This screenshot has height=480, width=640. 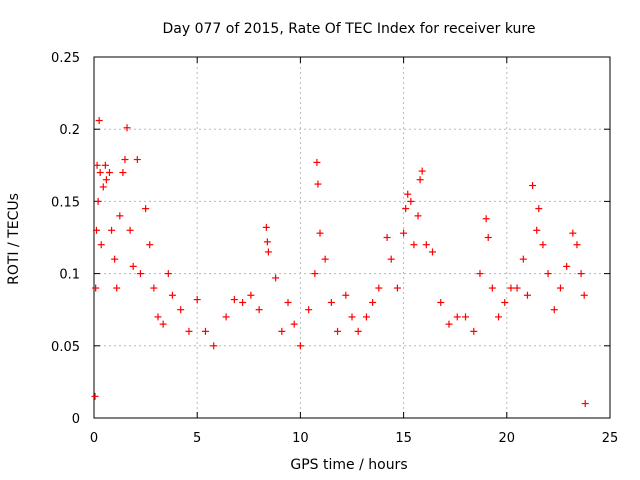 What do you see at coordinates (197, 438) in the screenshot?
I see `x-tick-label-1: 5` at bounding box center [197, 438].